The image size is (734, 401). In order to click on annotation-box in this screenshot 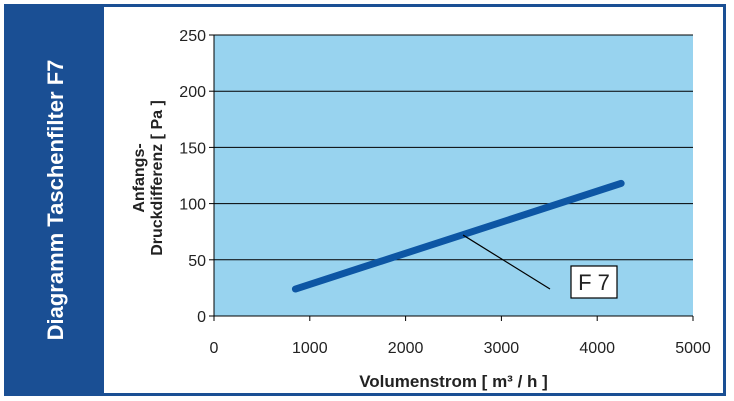, I will do `click(594, 282)`.